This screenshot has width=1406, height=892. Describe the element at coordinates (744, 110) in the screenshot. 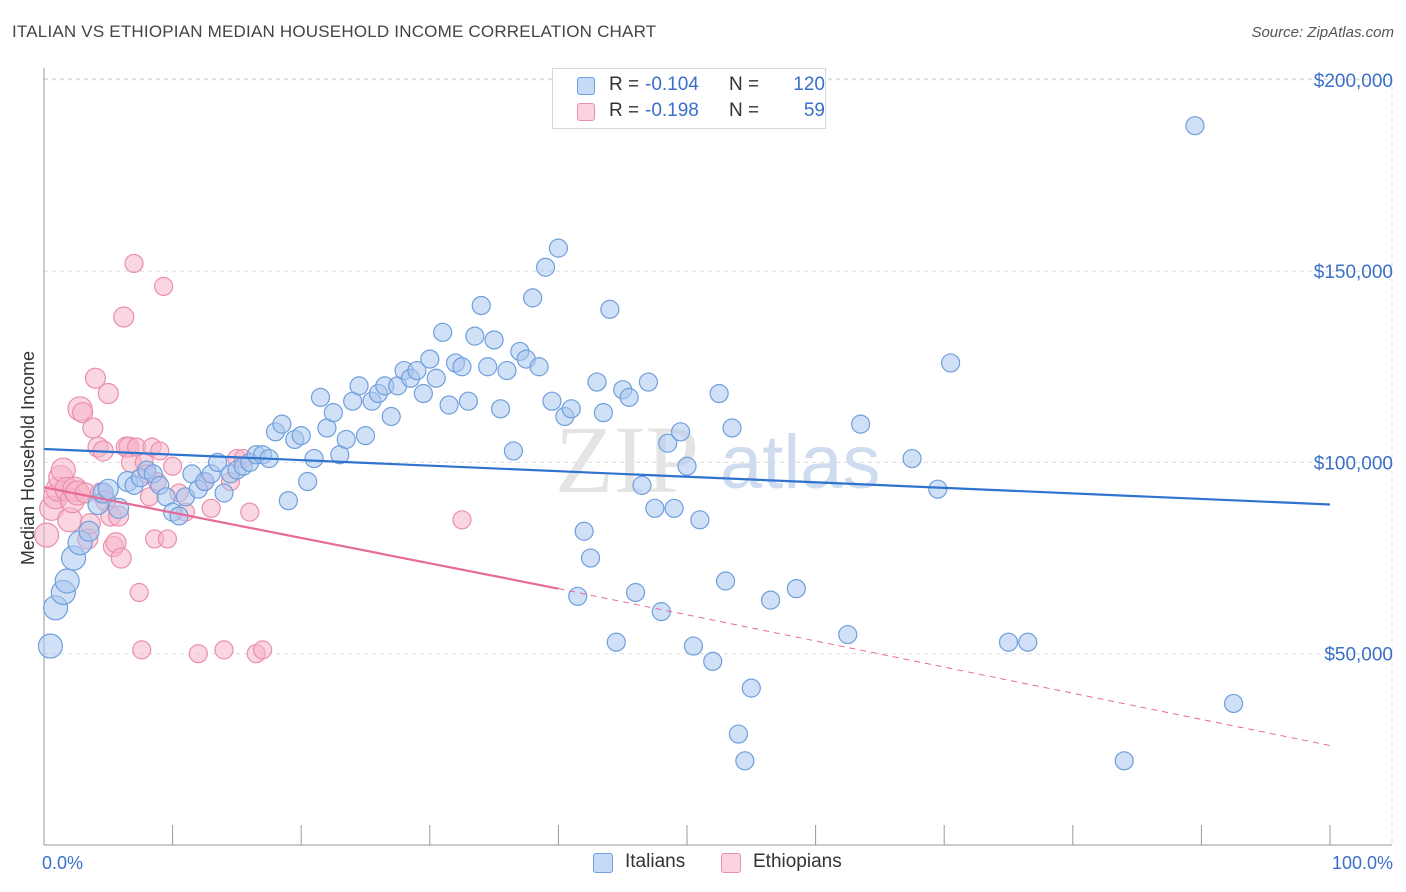

I see `n-label: N =` at that location.